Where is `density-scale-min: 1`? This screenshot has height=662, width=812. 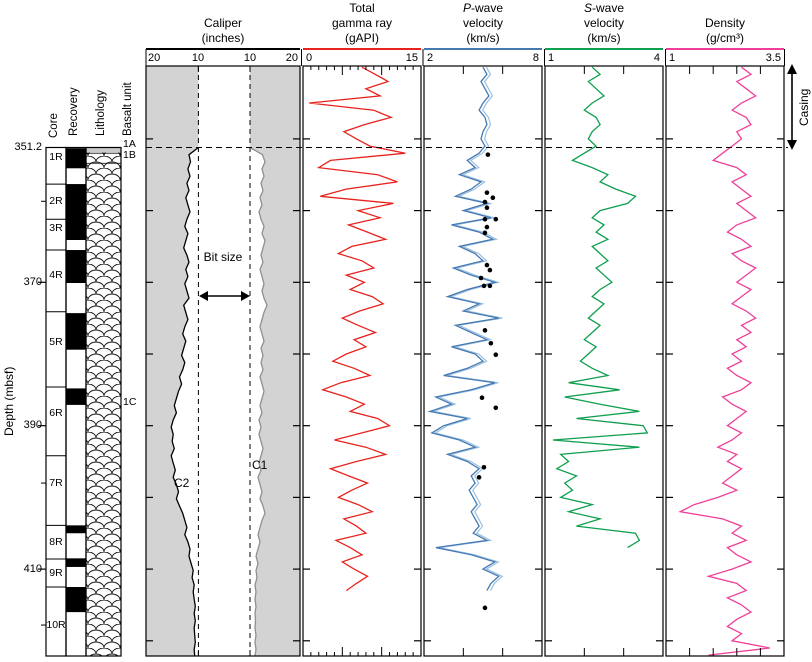
density-scale-min: 1 is located at coordinates (672, 58).